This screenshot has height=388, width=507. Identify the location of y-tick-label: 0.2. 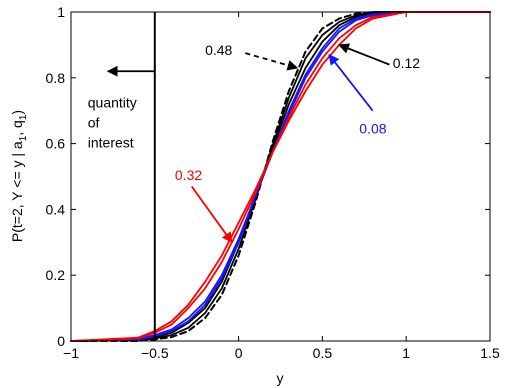
(56, 275).